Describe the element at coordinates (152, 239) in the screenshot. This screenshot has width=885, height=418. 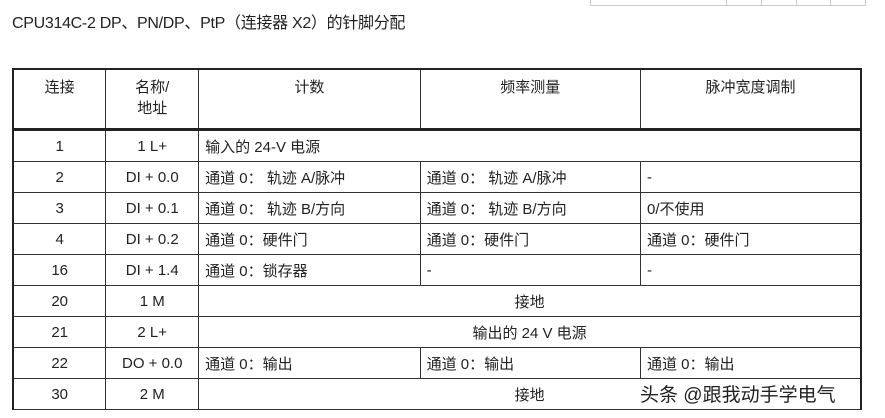
I see `name-cell: DI + 0.2` at that location.